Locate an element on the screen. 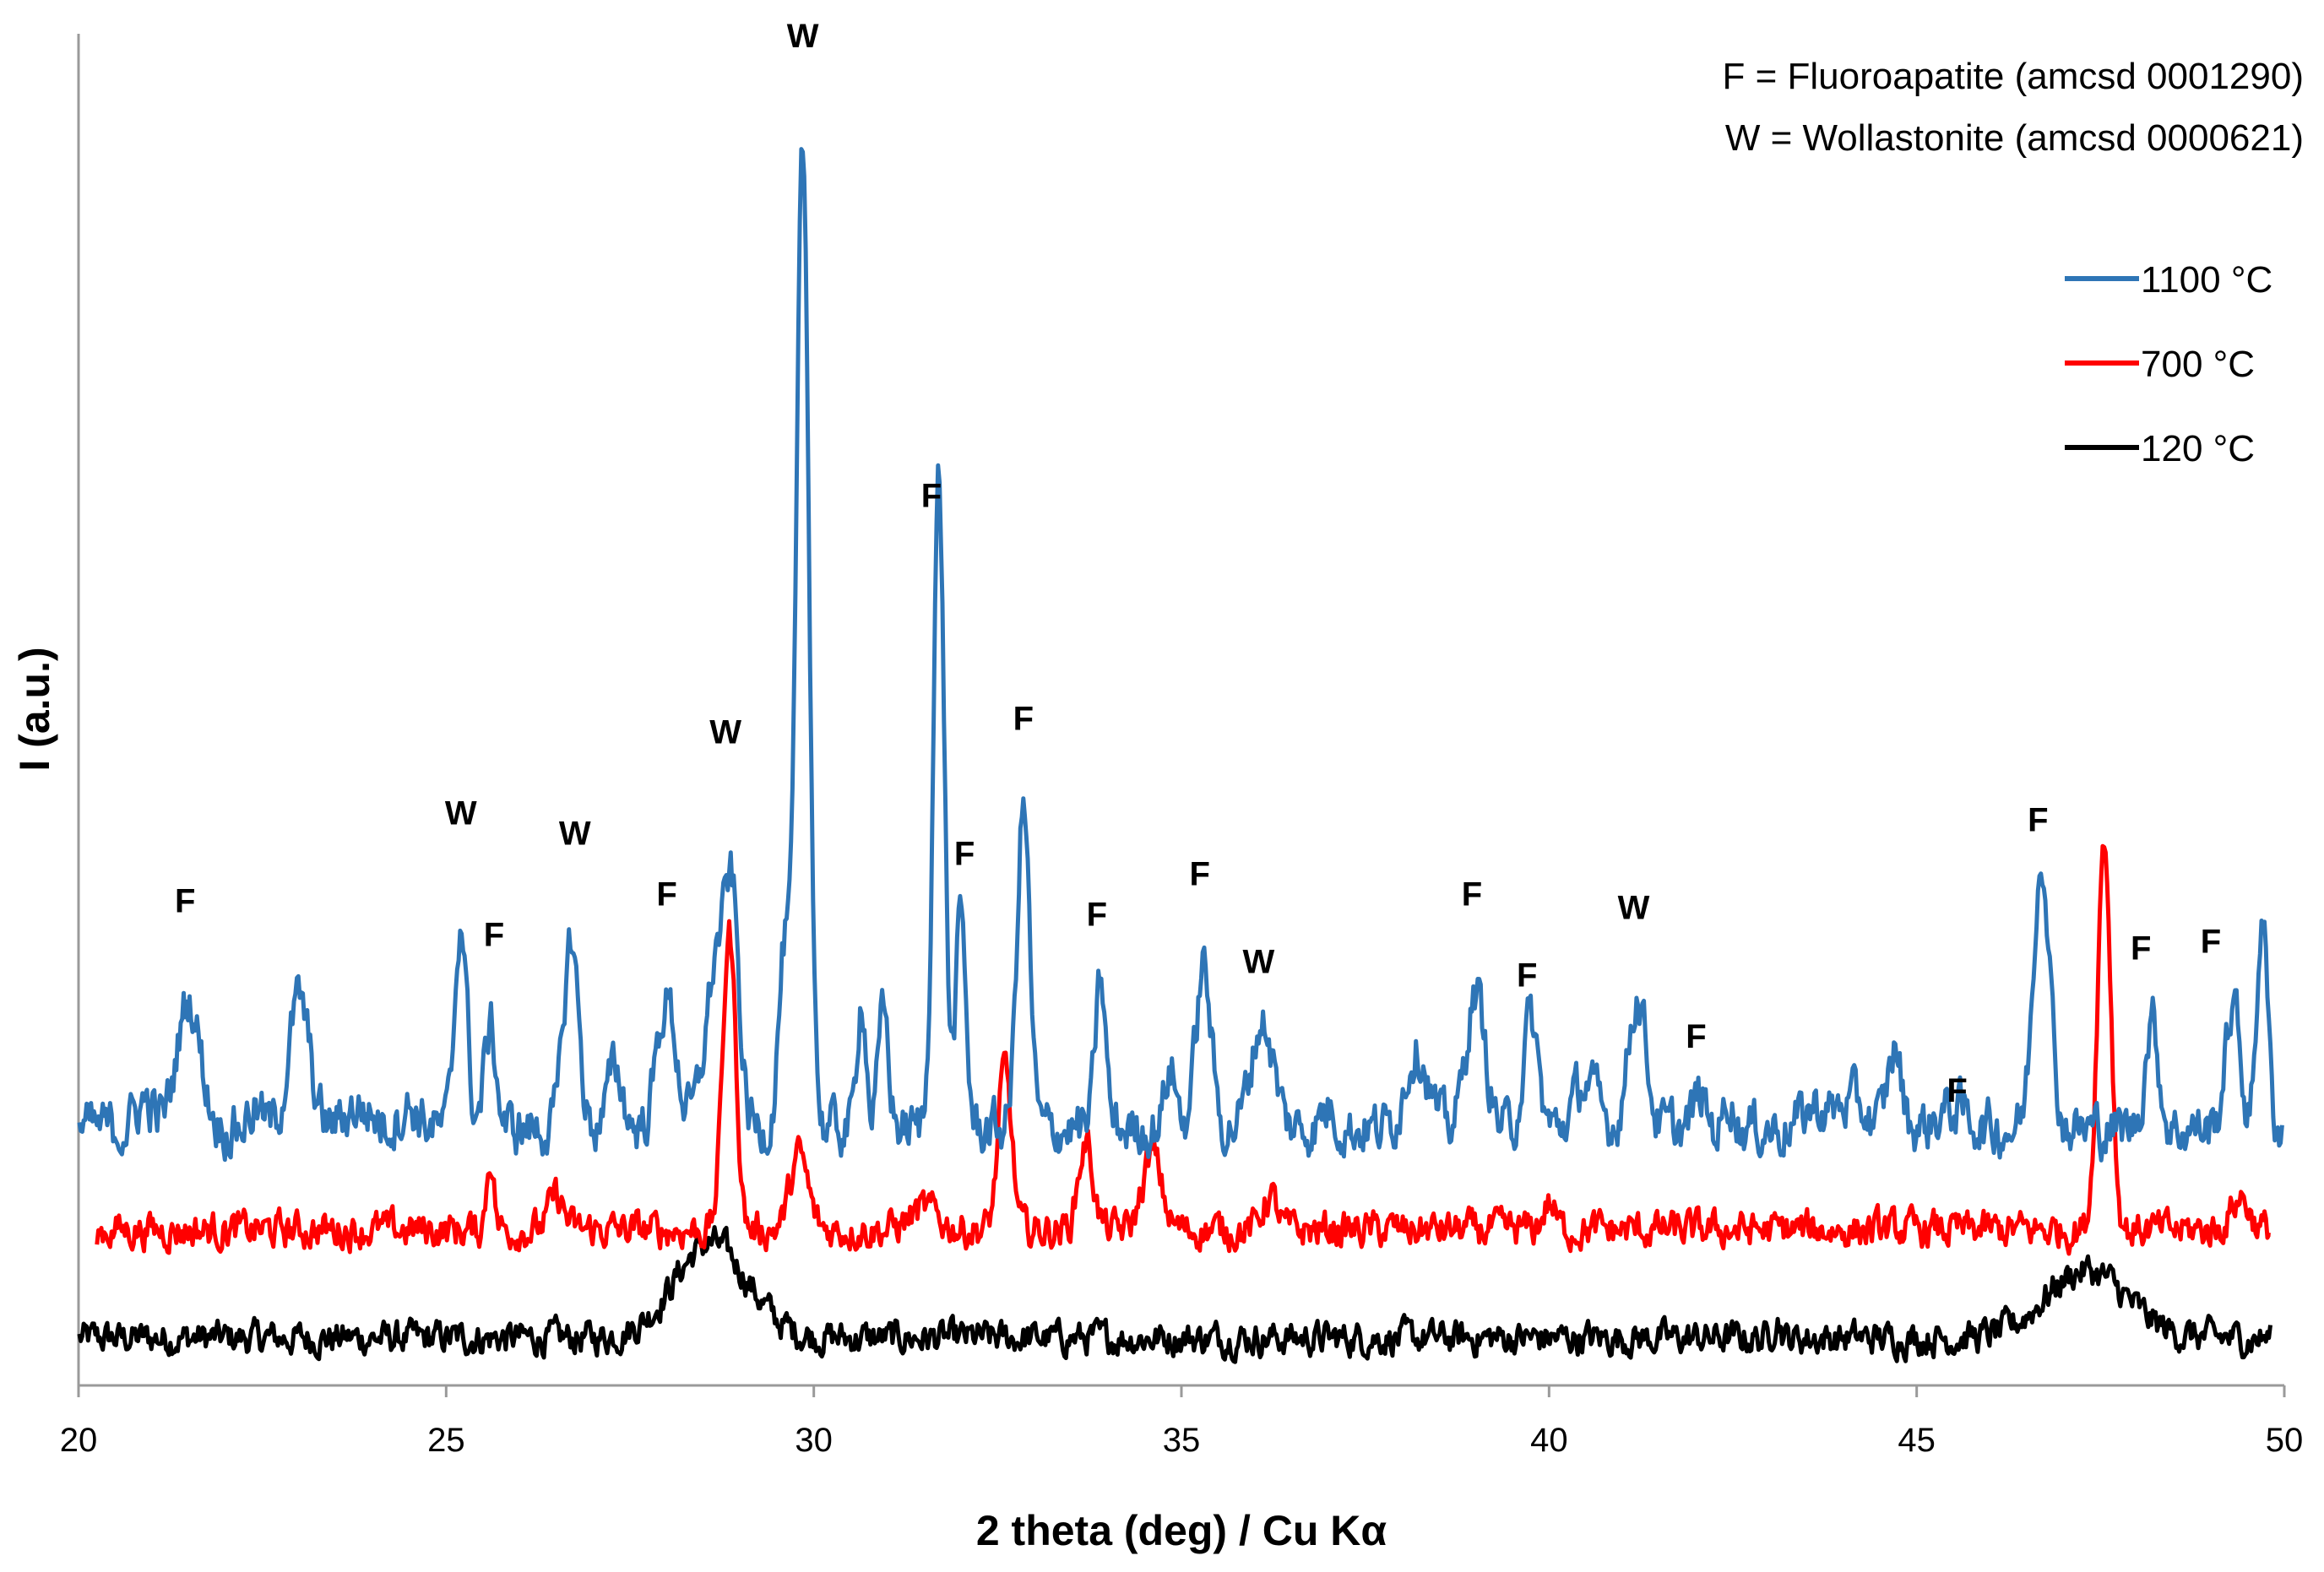 The height and width of the screenshot is (1572, 2324). x-tick-label: 25 is located at coordinates (446, 1440).